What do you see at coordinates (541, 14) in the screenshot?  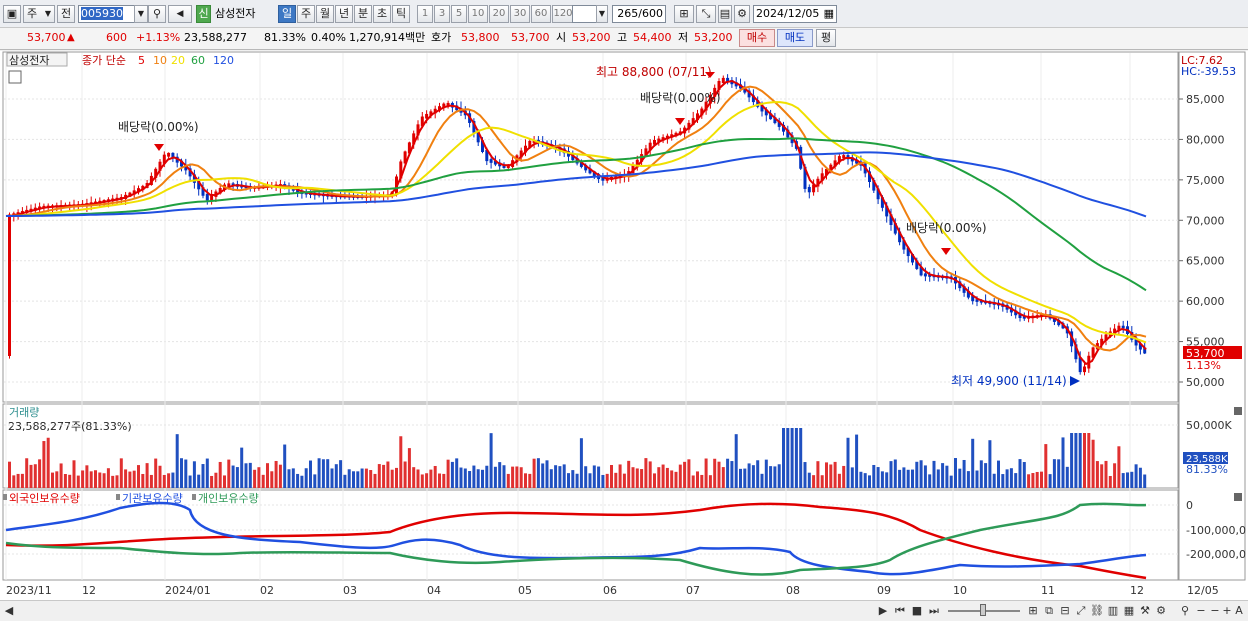 I see `interval-button: 60` at bounding box center [541, 14].